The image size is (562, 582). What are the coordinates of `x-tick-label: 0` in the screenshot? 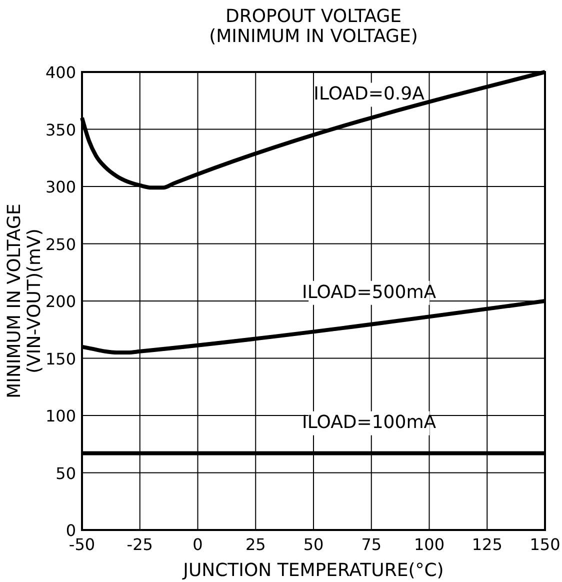 It's located at (197, 544).